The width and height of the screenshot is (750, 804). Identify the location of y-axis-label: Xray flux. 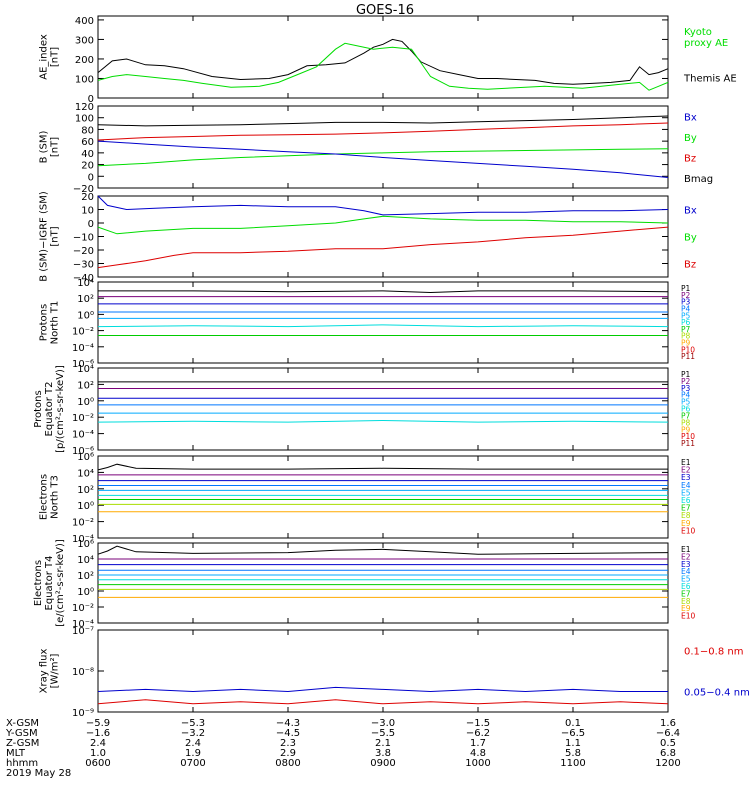
(44, 671).